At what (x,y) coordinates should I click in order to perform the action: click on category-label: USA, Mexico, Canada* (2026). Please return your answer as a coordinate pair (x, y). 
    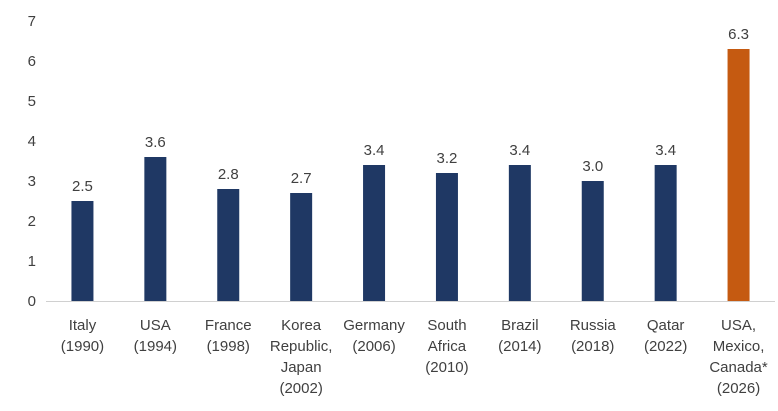
    Looking at the image, I should click on (738, 357).